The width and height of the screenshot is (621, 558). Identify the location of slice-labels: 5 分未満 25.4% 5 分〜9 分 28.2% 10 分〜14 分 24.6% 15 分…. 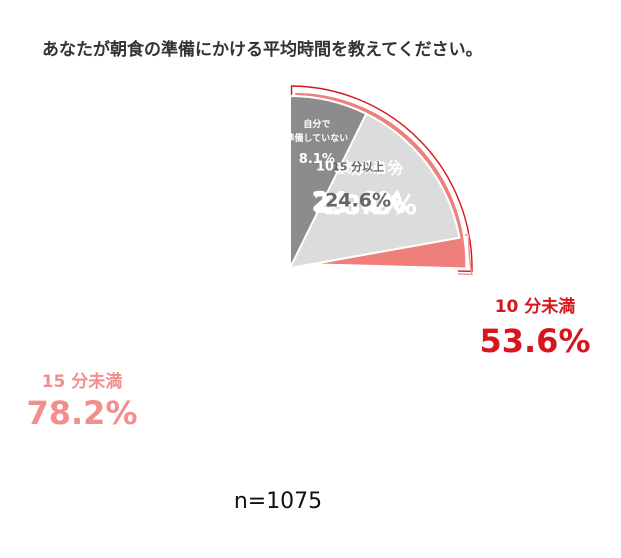
(351, 169).